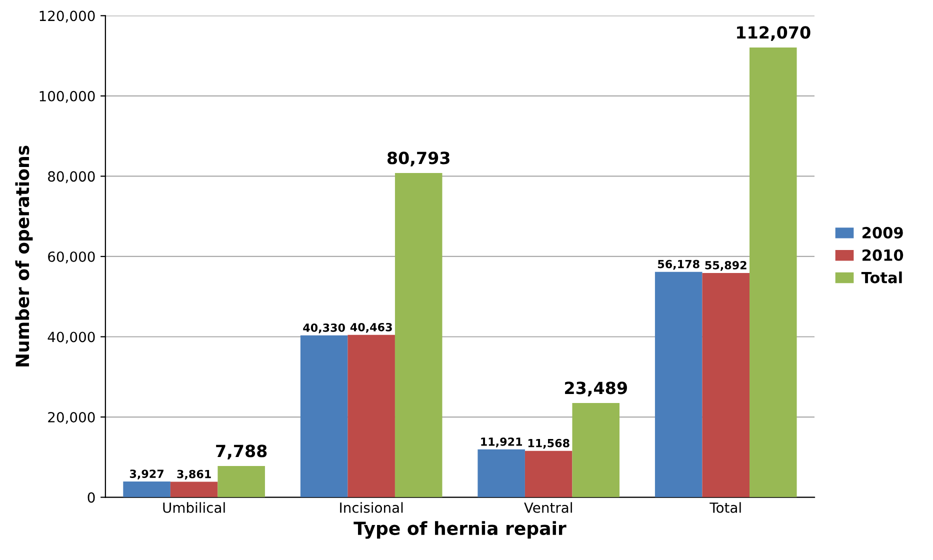 Image resolution: width=933 pixels, height=560 pixels. What do you see at coordinates (324, 328) in the screenshot?
I see `data-label: 40,330` at bounding box center [324, 328].